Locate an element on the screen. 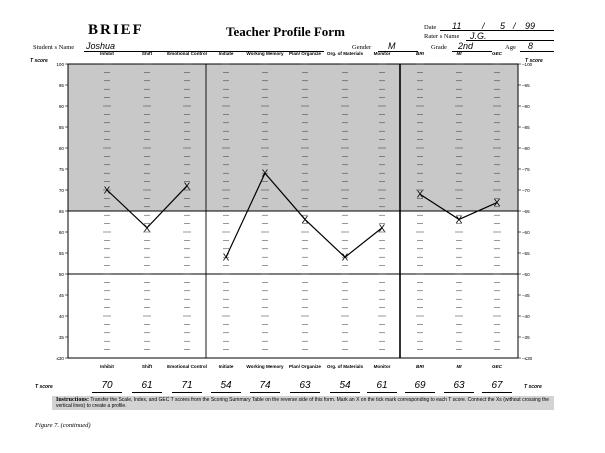  y-label-right: –90 is located at coordinates (526, 106).